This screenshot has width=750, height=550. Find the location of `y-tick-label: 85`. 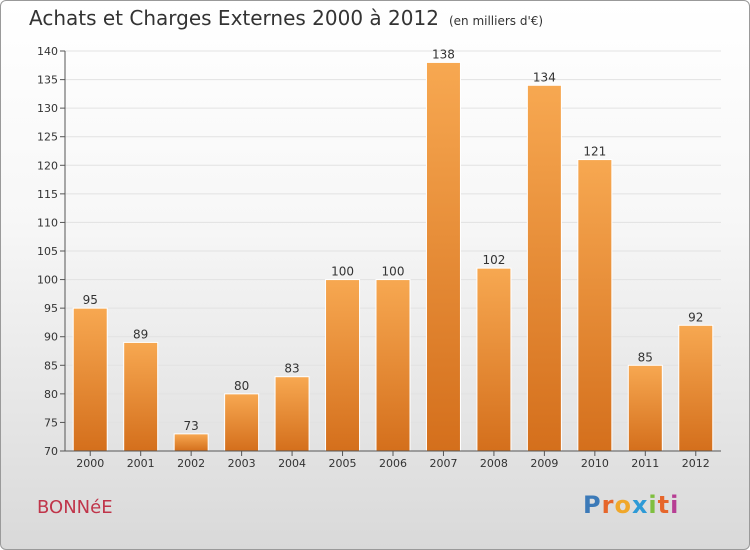

y-tick-label: 85 is located at coordinates (51, 365).